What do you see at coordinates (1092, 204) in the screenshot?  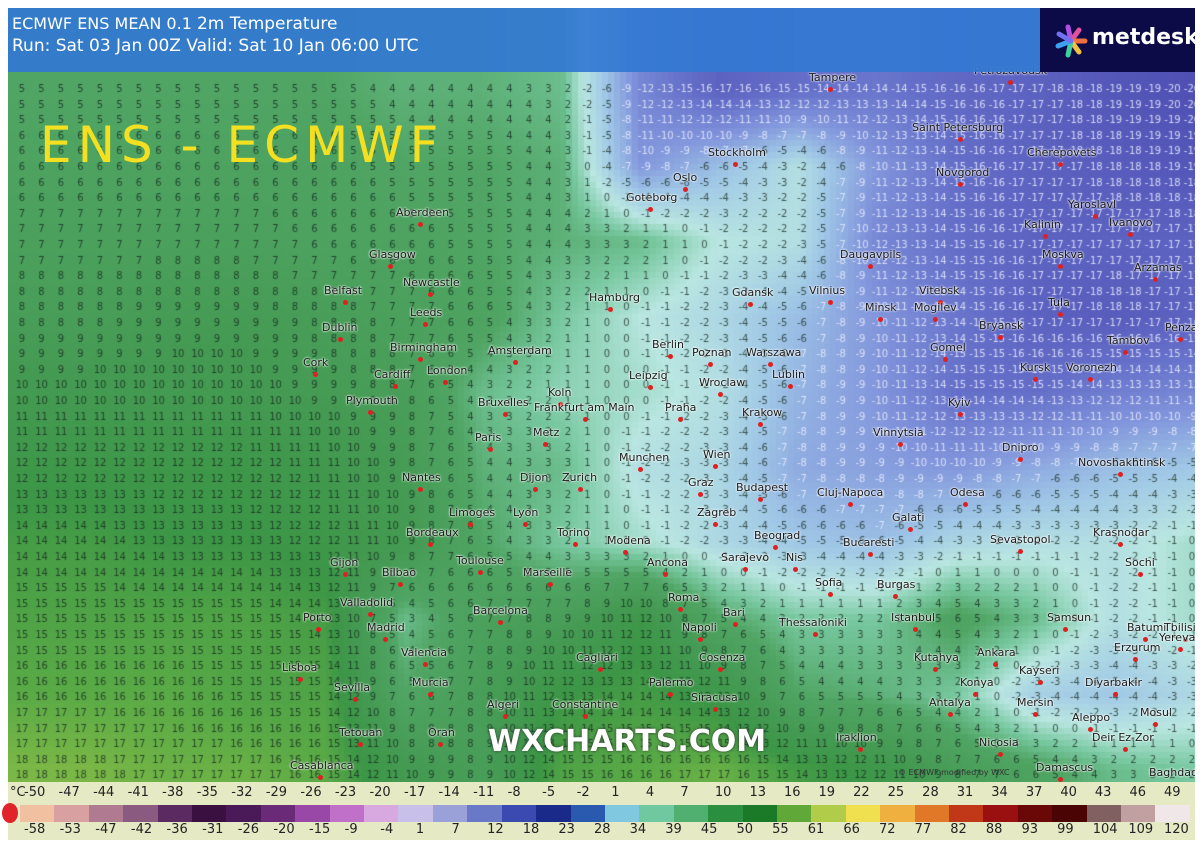 I see `city-label: Yaroslavl` at bounding box center [1092, 204].